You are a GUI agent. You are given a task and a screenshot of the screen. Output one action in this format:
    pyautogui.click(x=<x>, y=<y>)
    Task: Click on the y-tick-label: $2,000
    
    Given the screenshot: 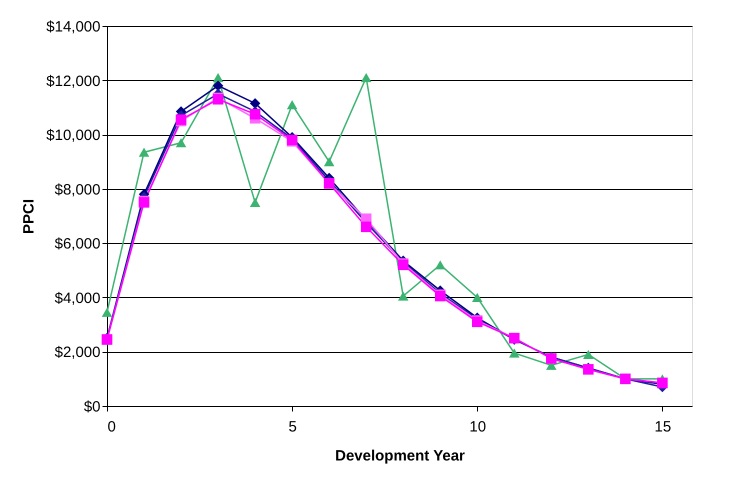 What is the action you would take?
    pyautogui.click(x=77, y=353)
    